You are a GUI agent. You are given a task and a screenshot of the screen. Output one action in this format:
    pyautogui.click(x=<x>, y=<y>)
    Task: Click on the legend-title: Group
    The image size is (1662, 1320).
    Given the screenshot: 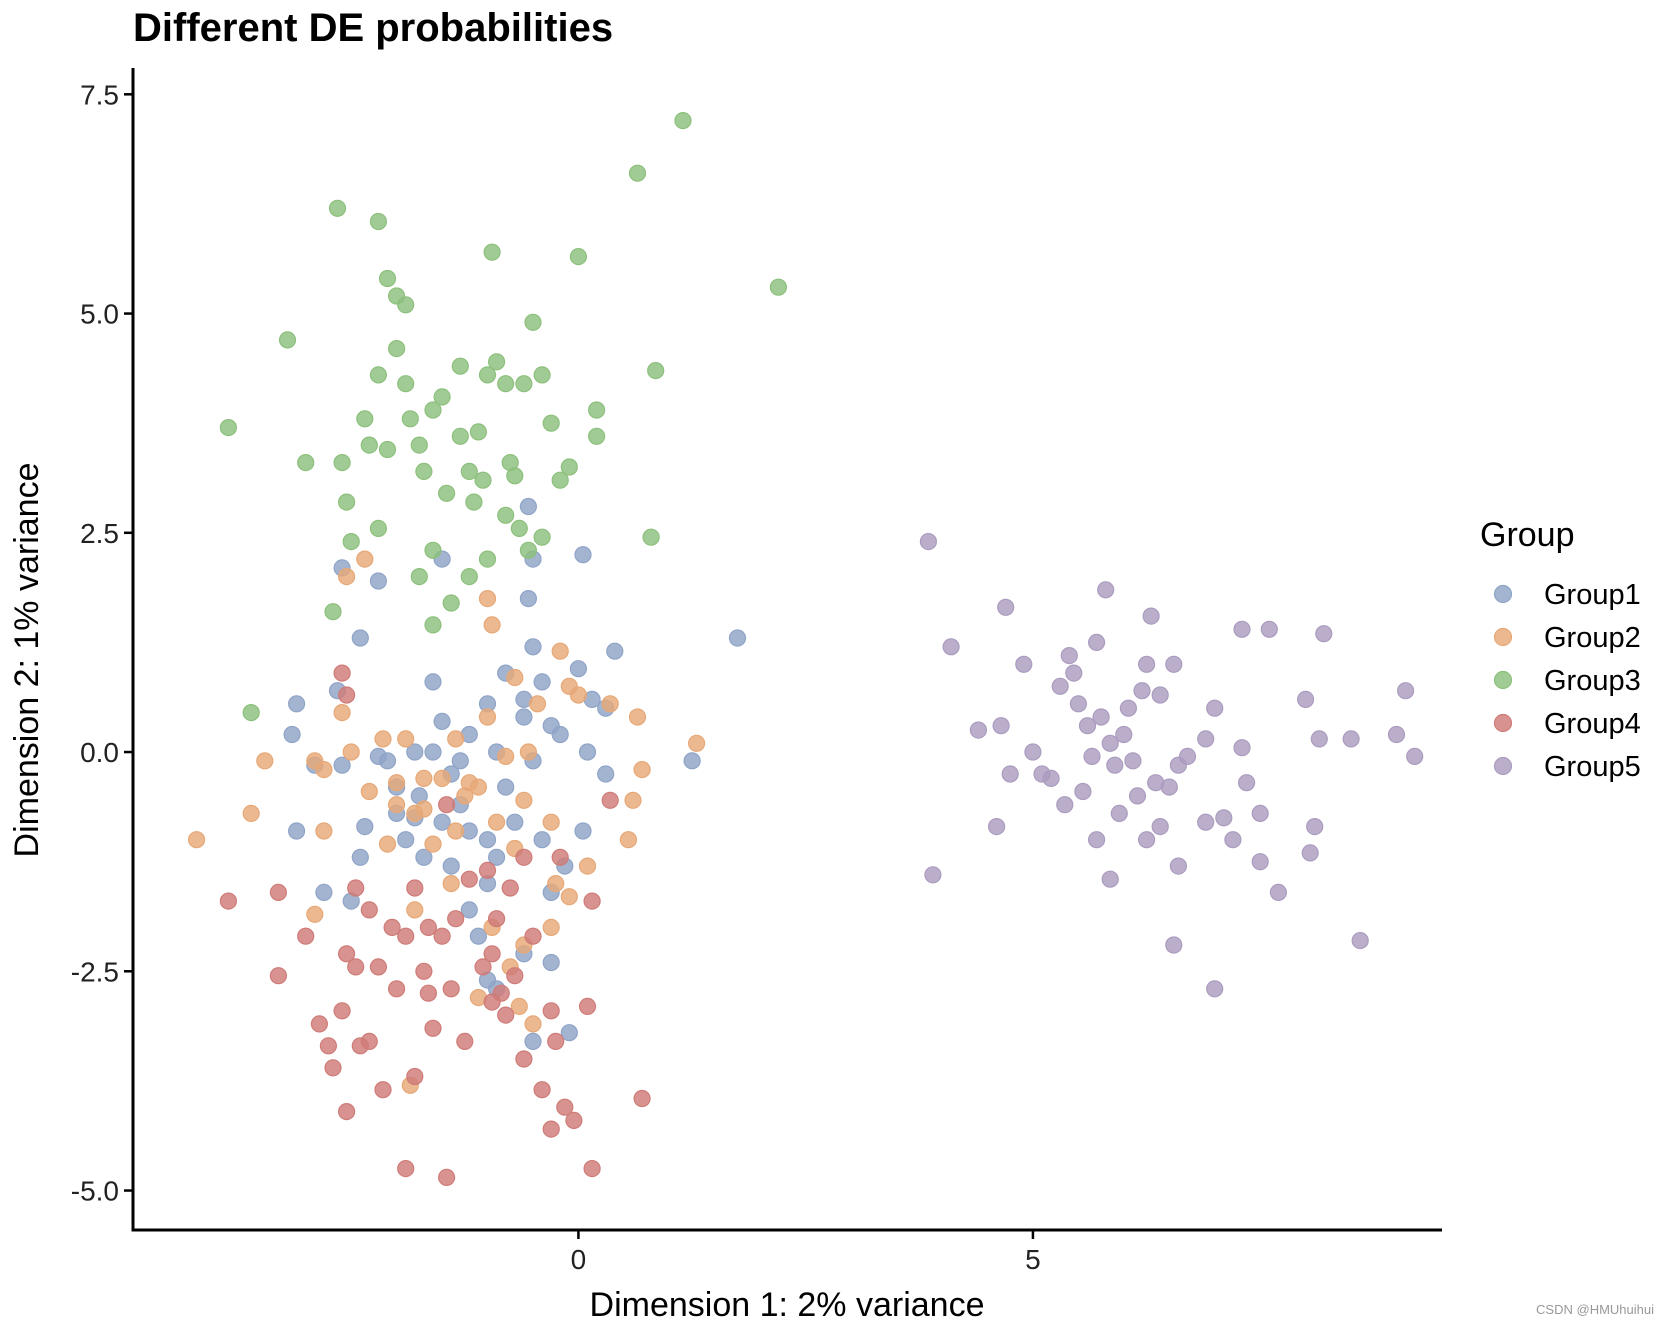 What is the action you would take?
    pyautogui.click(x=1527, y=535)
    